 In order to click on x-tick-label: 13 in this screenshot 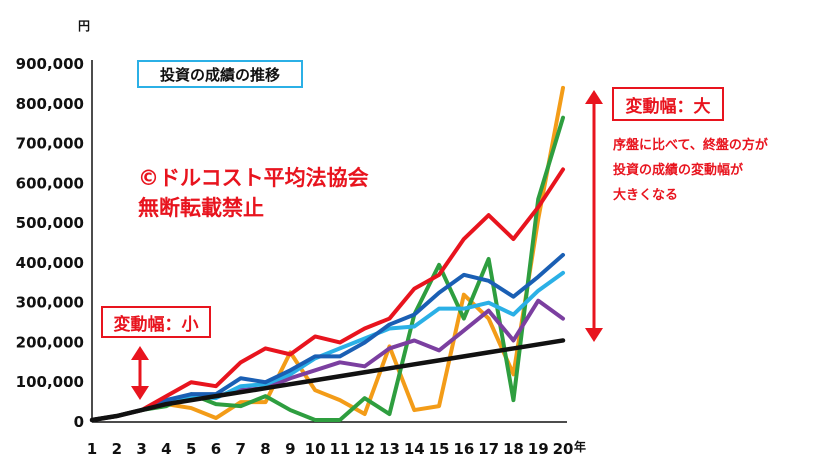, I will do `click(389, 449)`.